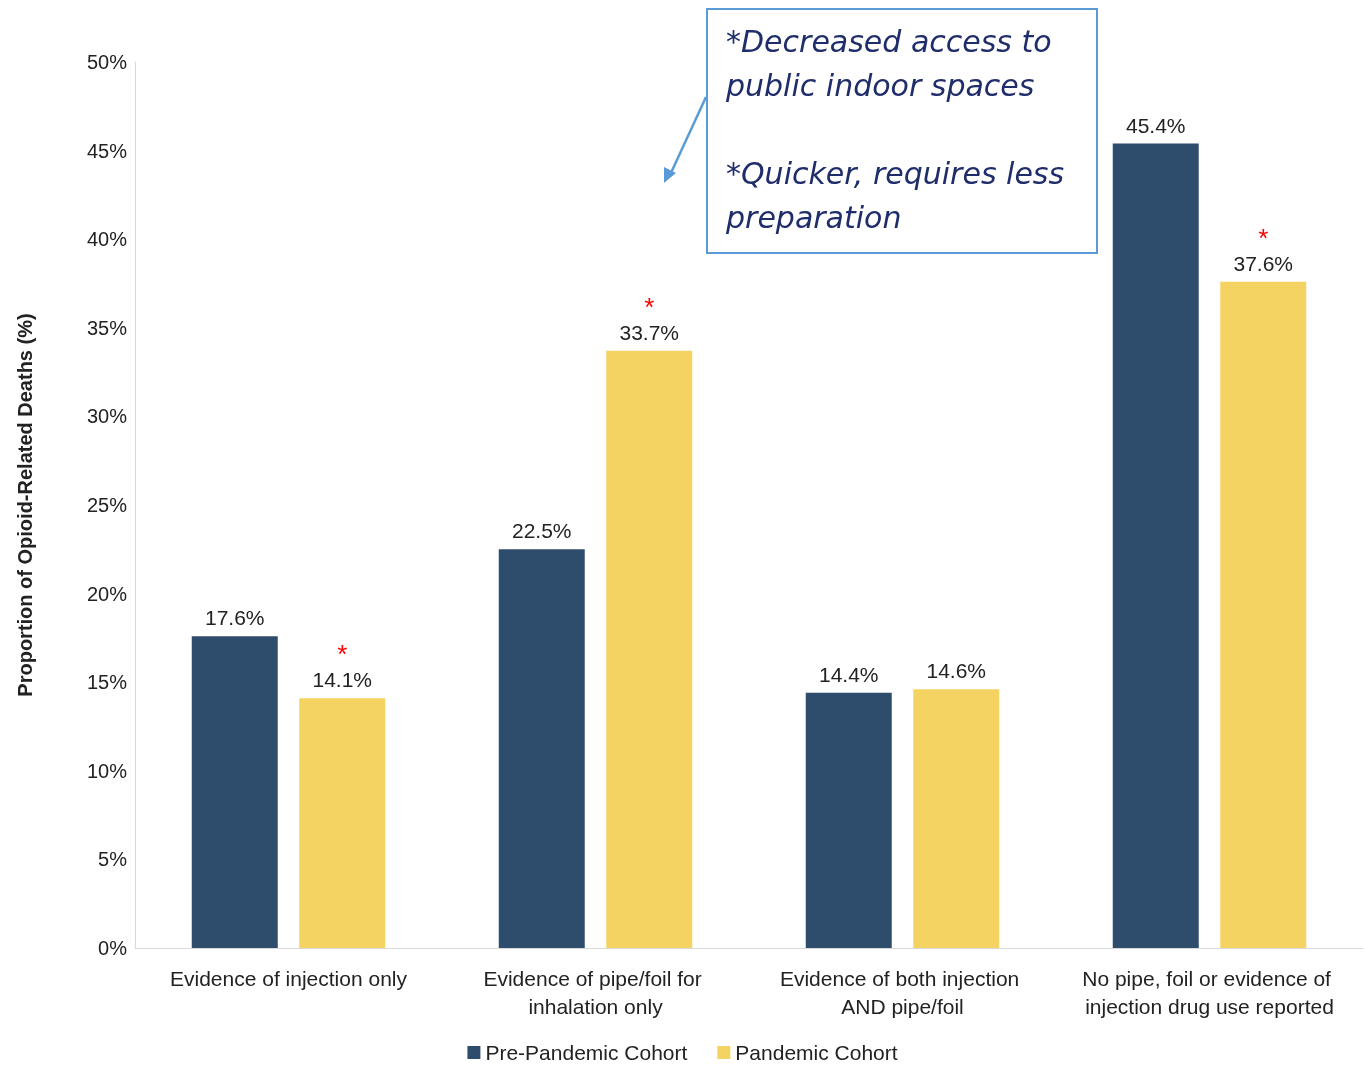  What do you see at coordinates (107, 682) in the screenshot?
I see `y-tick-label: 15%` at bounding box center [107, 682].